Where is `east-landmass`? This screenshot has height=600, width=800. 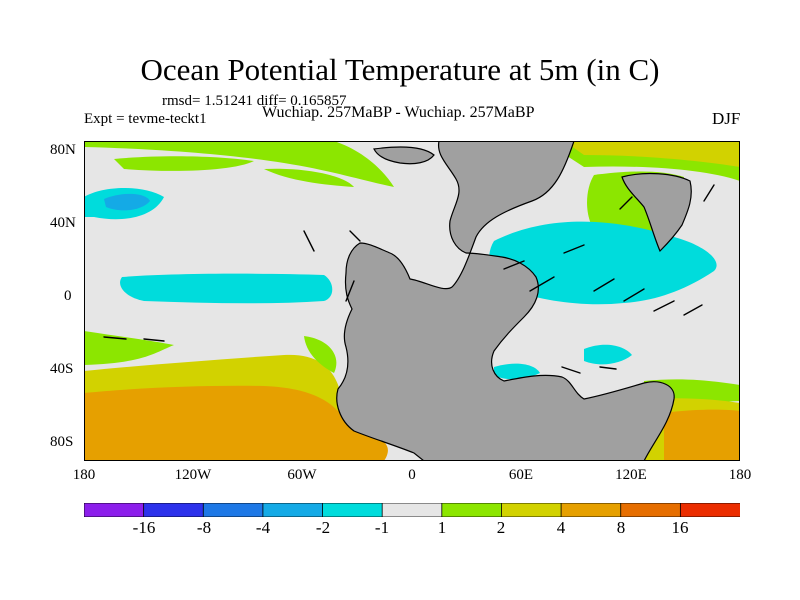
east-landmass is located at coordinates (656, 212).